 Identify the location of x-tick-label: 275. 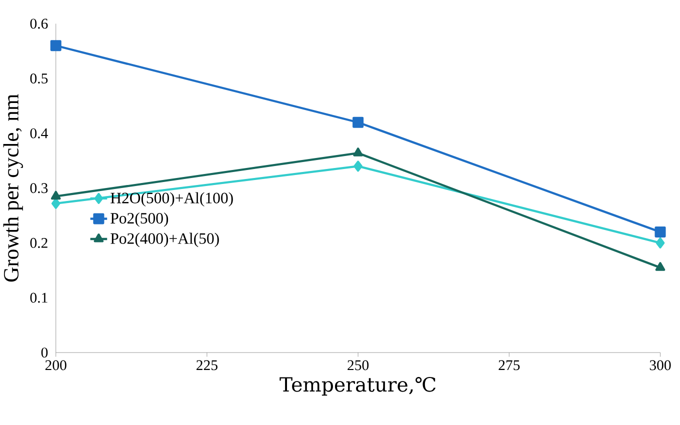
(509, 365).